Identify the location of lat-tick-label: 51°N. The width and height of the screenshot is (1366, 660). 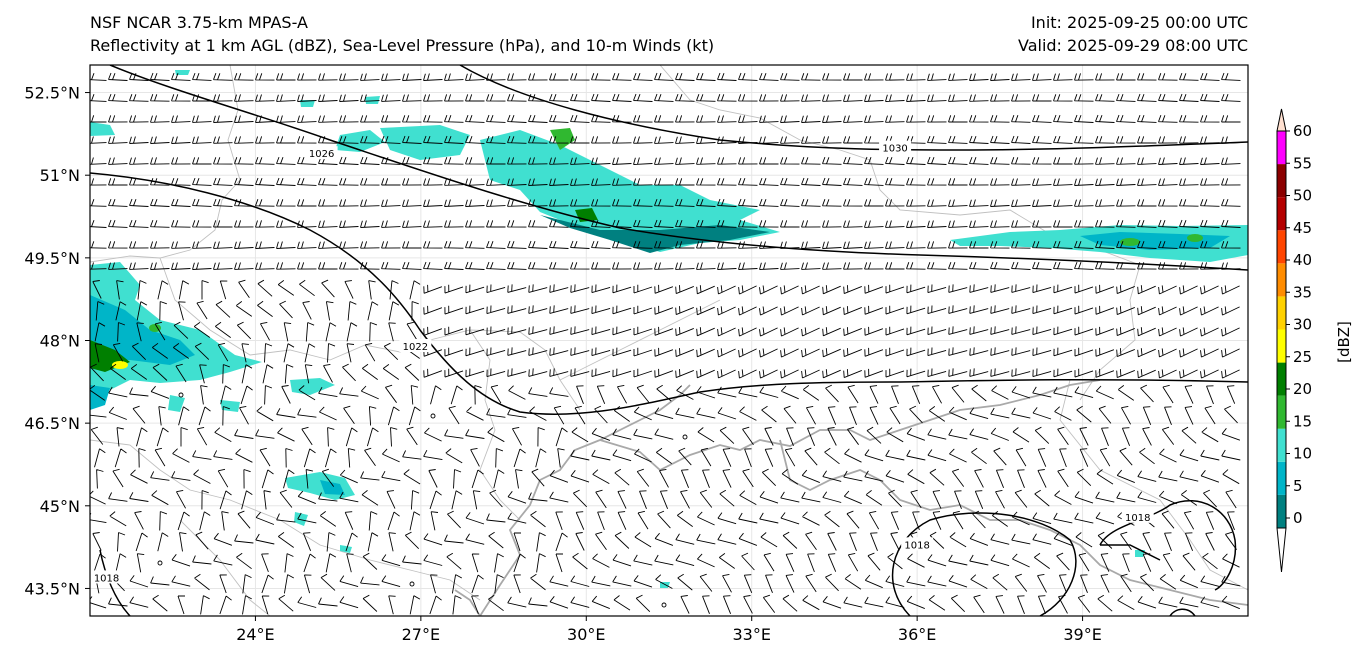
(60, 175).